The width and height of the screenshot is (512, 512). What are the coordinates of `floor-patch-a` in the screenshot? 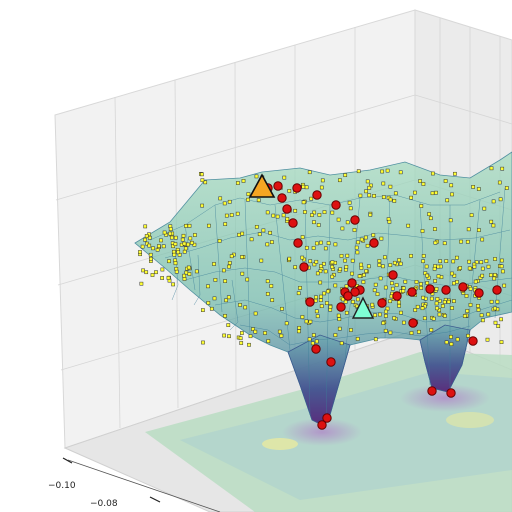 It's located at (280, 444).